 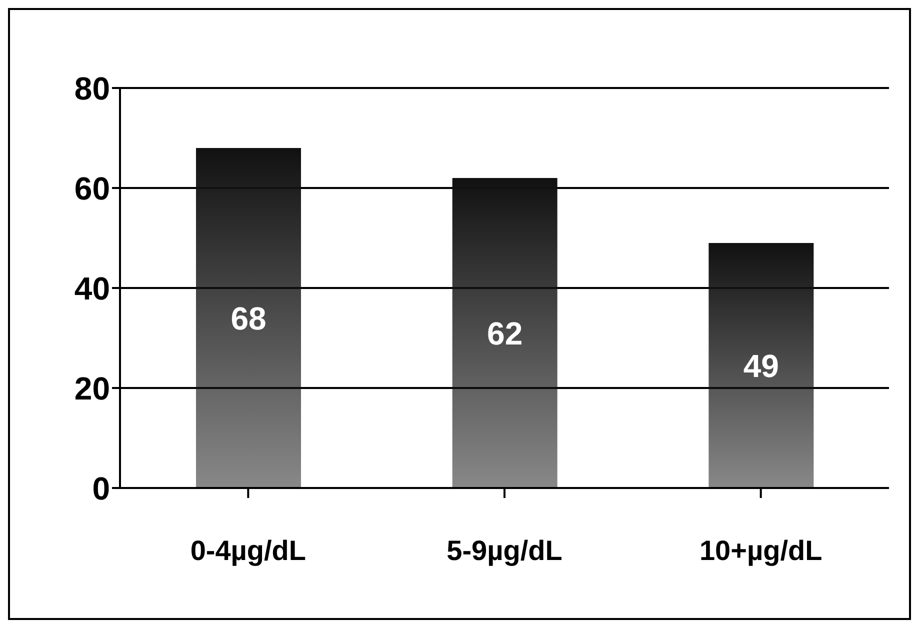 I want to click on data-label: 62, so click(x=505, y=333).